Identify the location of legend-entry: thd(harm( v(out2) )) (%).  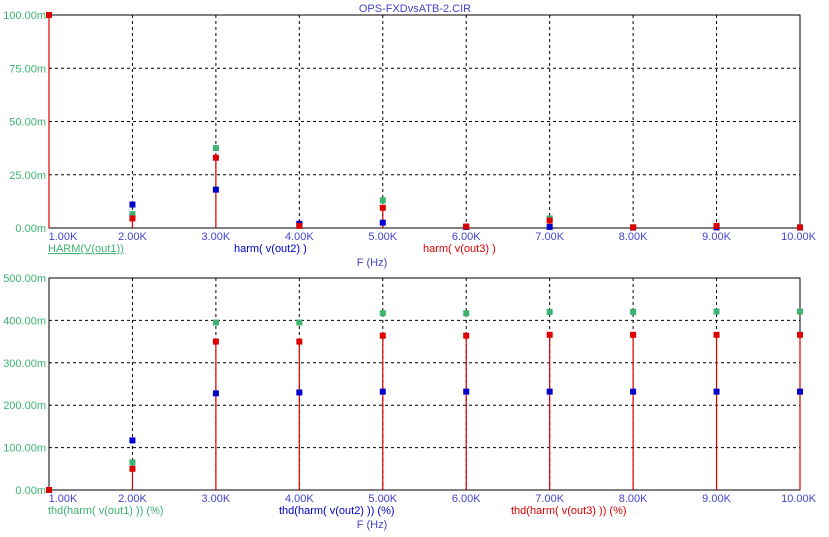
(337, 511).